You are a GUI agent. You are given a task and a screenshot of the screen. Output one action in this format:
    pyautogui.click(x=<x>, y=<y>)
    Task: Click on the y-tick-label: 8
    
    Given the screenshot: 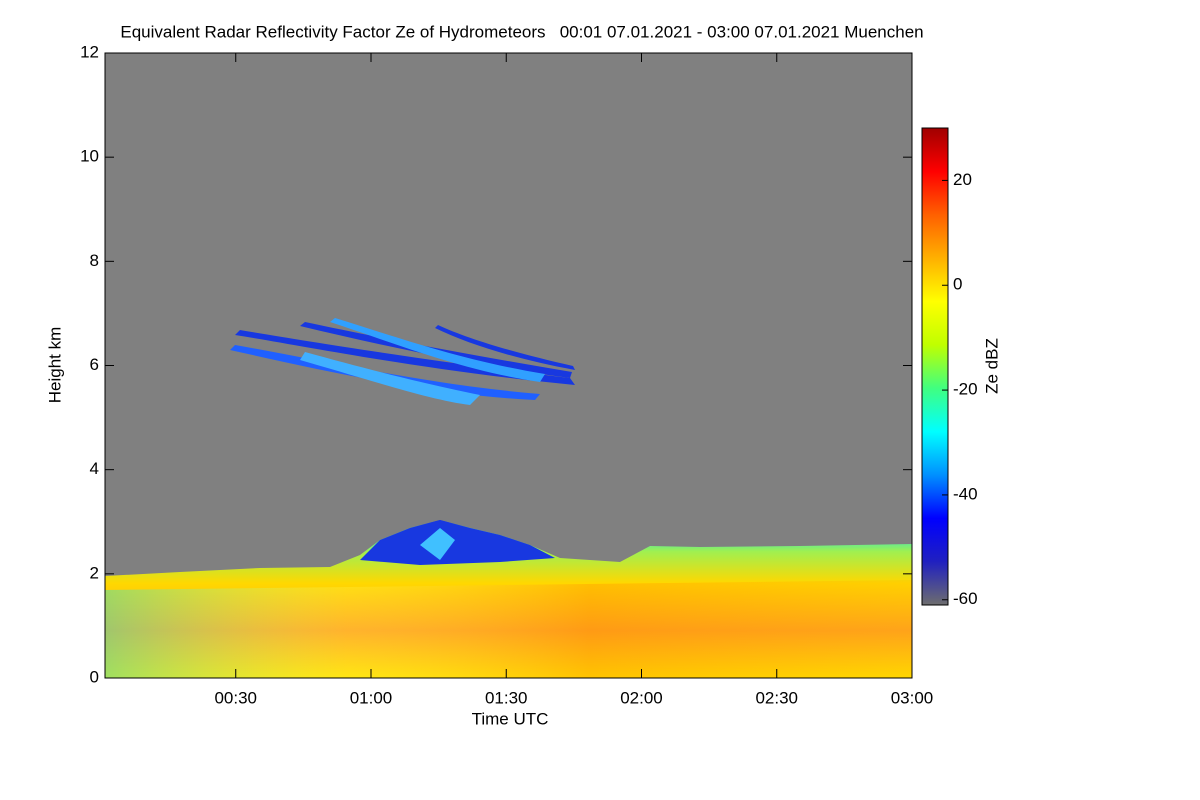 What is the action you would take?
    pyautogui.click(x=94, y=260)
    